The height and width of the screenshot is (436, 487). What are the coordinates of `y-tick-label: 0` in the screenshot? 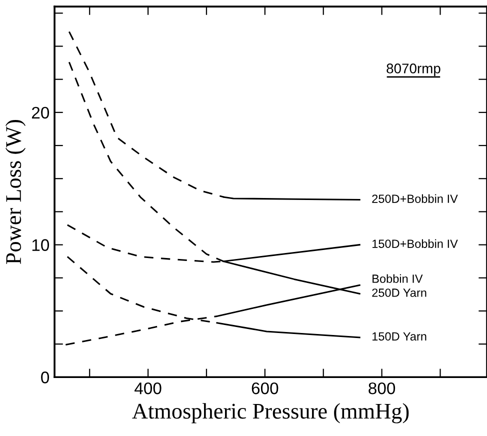 It's located at (45, 378).